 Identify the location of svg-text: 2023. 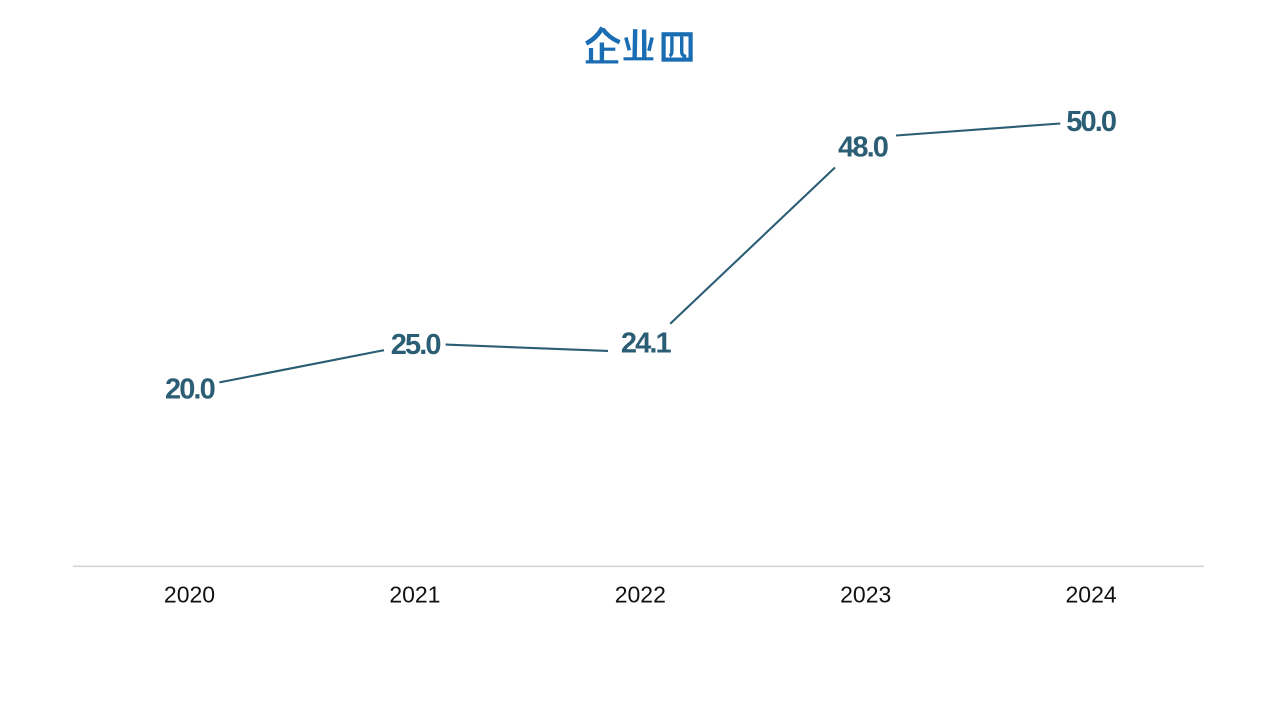
(865, 594).